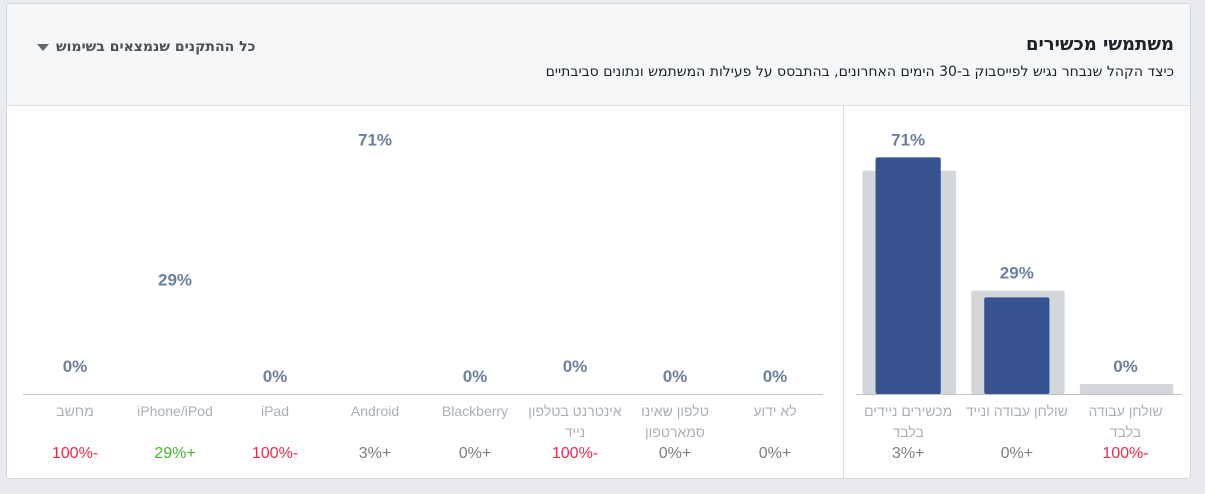 The height and width of the screenshot is (494, 1205). Describe the element at coordinates (275, 411) in the screenshot. I see `category-label: iPad` at that location.